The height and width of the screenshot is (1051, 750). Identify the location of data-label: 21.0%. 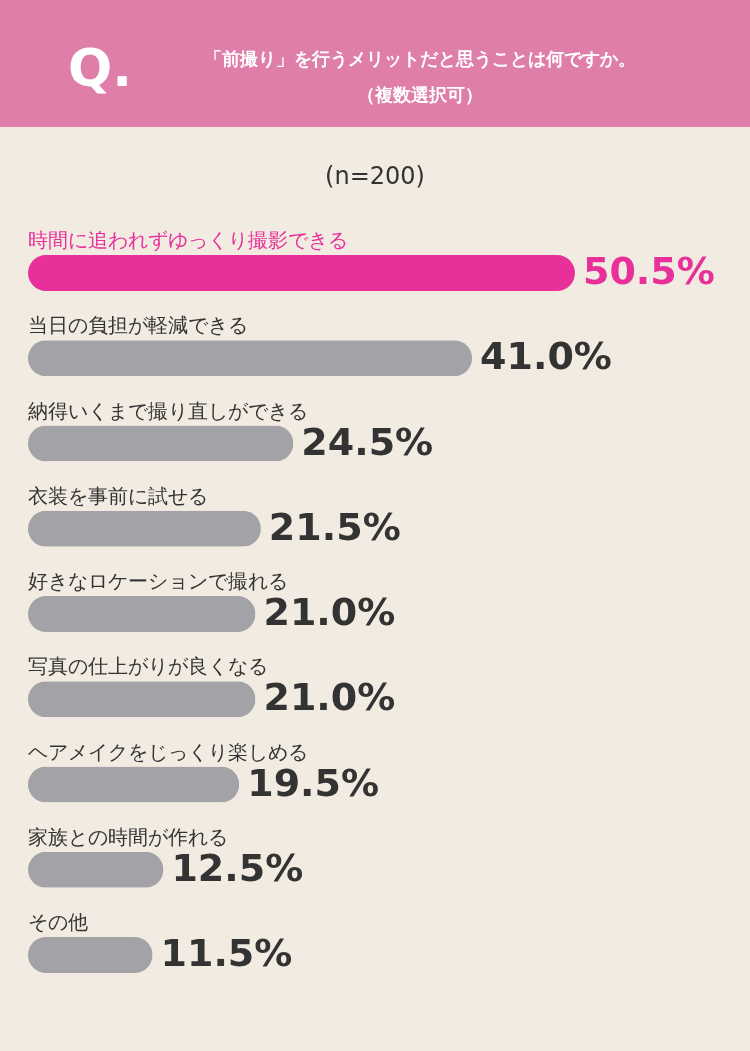
(329, 612).